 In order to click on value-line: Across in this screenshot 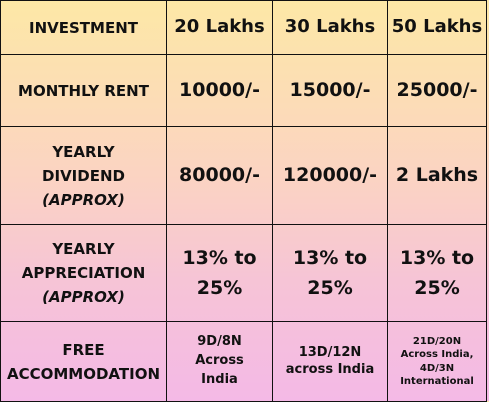, I will do `click(219, 361)`.